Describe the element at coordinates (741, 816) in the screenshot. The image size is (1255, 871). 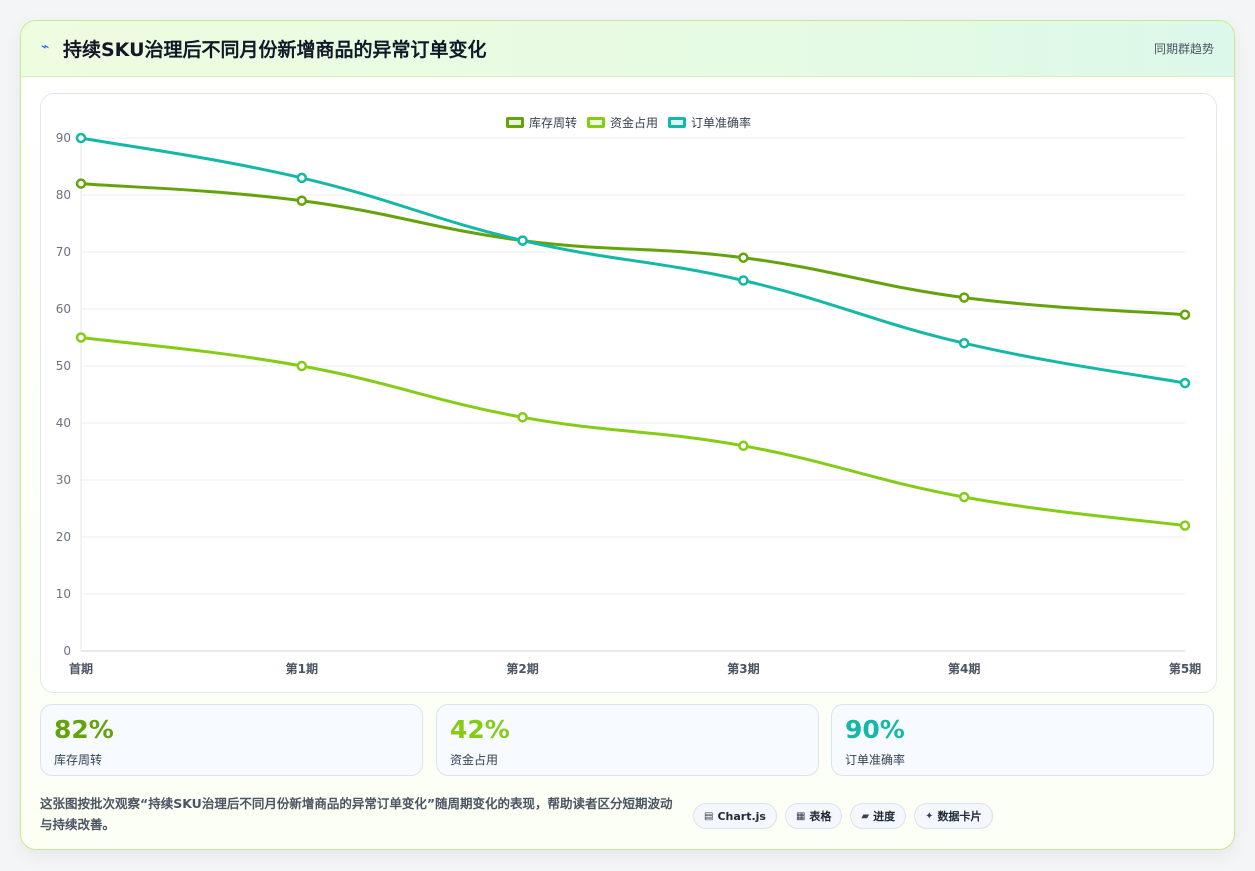
I see `tag-label: Chart.js` at that location.